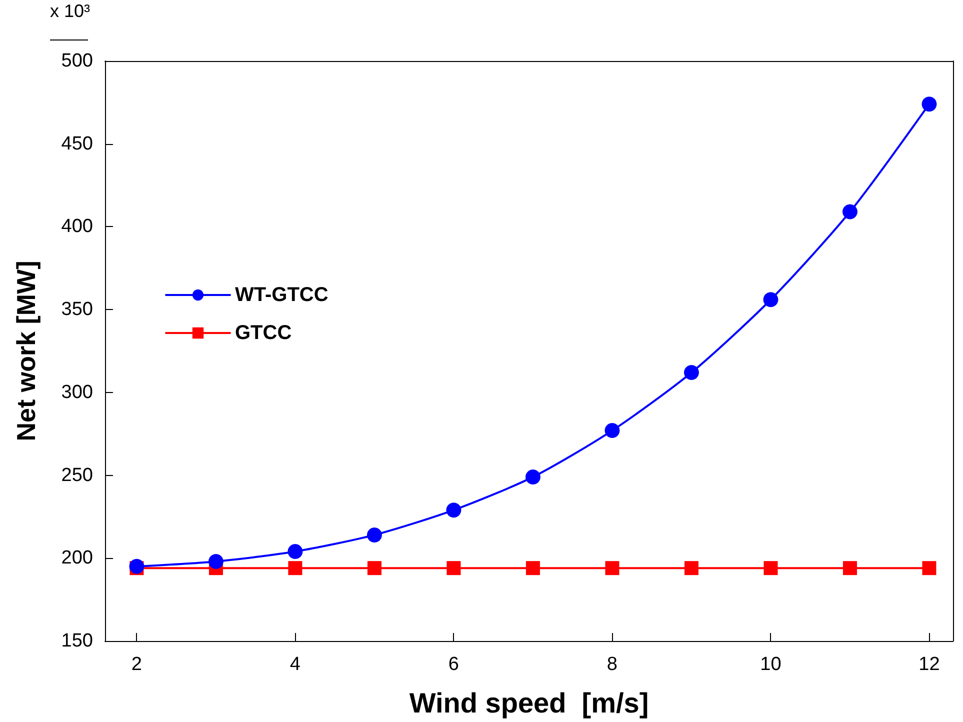  What do you see at coordinates (77, 558) in the screenshot?
I see `y-tick-label: 200` at bounding box center [77, 558].